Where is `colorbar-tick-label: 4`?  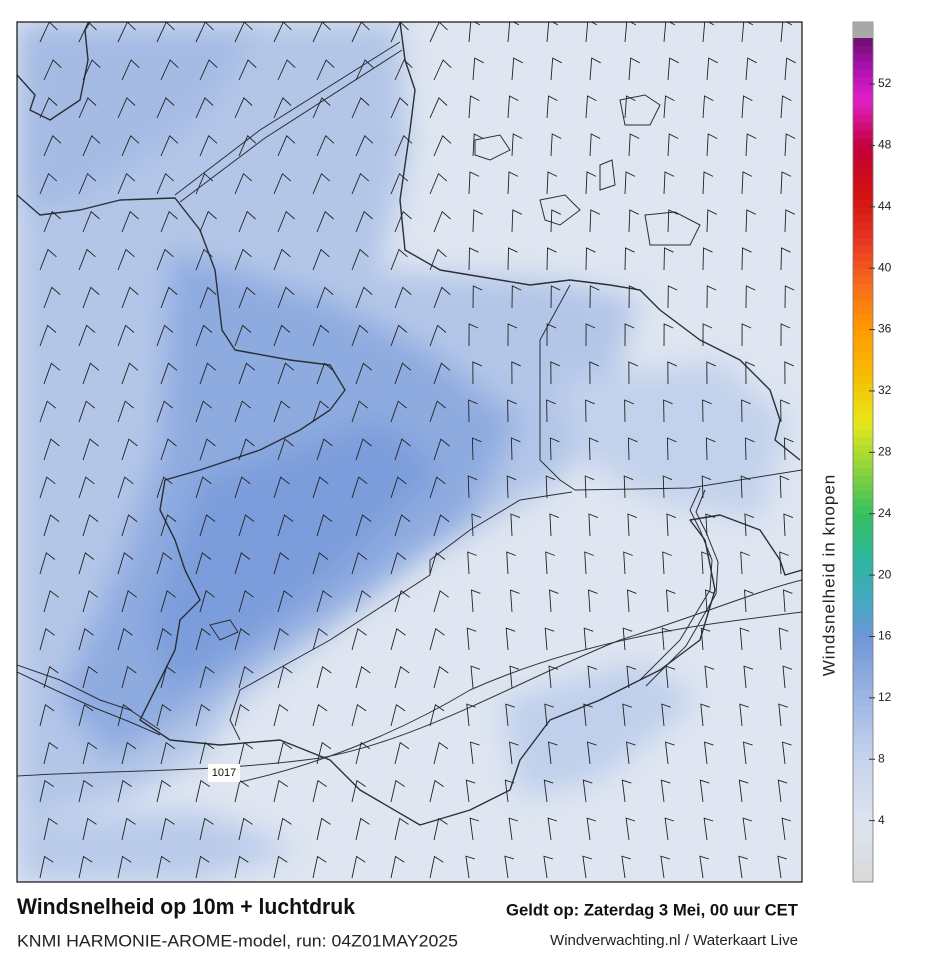 colorbar-tick-label: 4 is located at coordinates (881, 820).